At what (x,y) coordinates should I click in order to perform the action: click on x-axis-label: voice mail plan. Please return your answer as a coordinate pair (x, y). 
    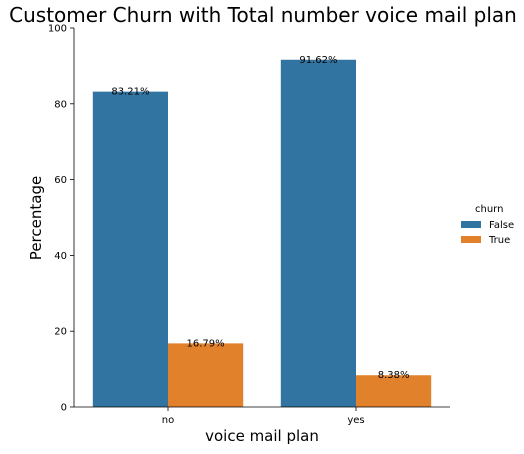
    Looking at the image, I should click on (262, 436).